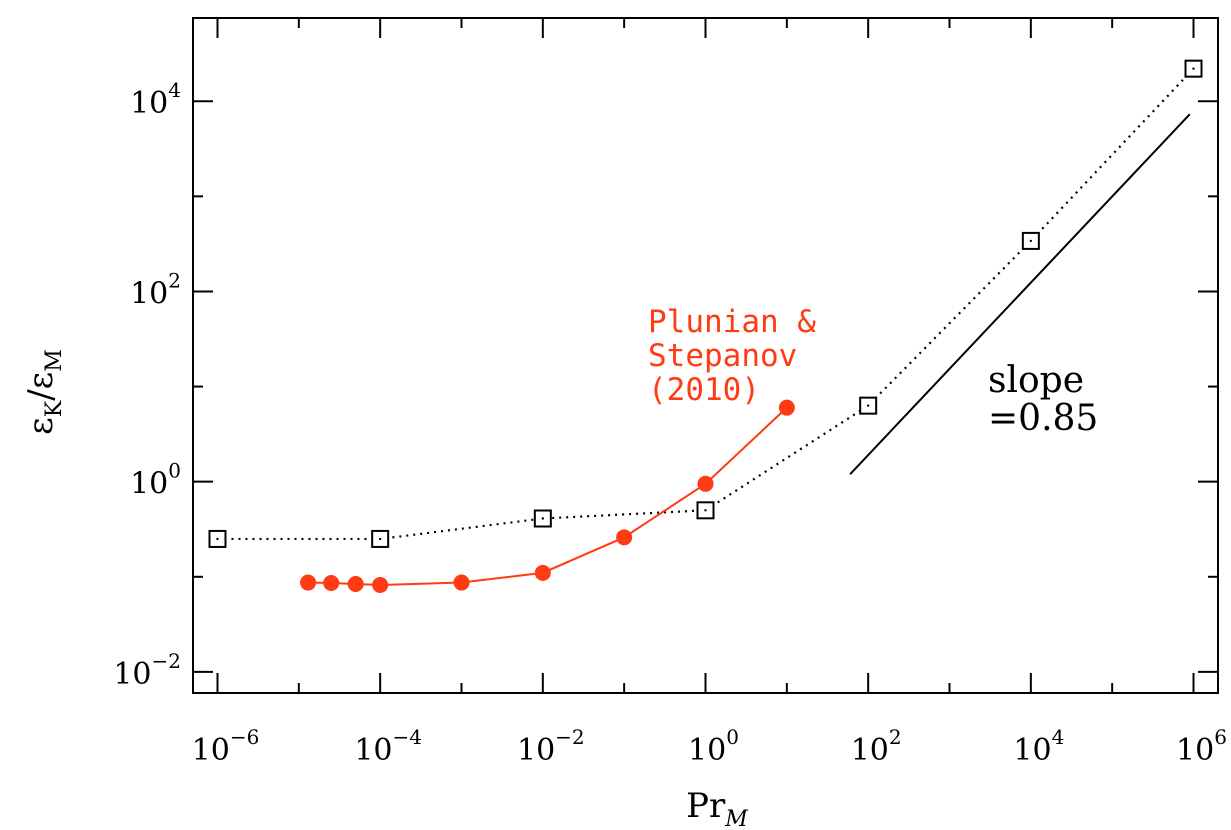  What do you see at coordinates (1220, 737) in the screenshot?
I see `x-tick-exponent: 6` at bounding box center [1220, 737].